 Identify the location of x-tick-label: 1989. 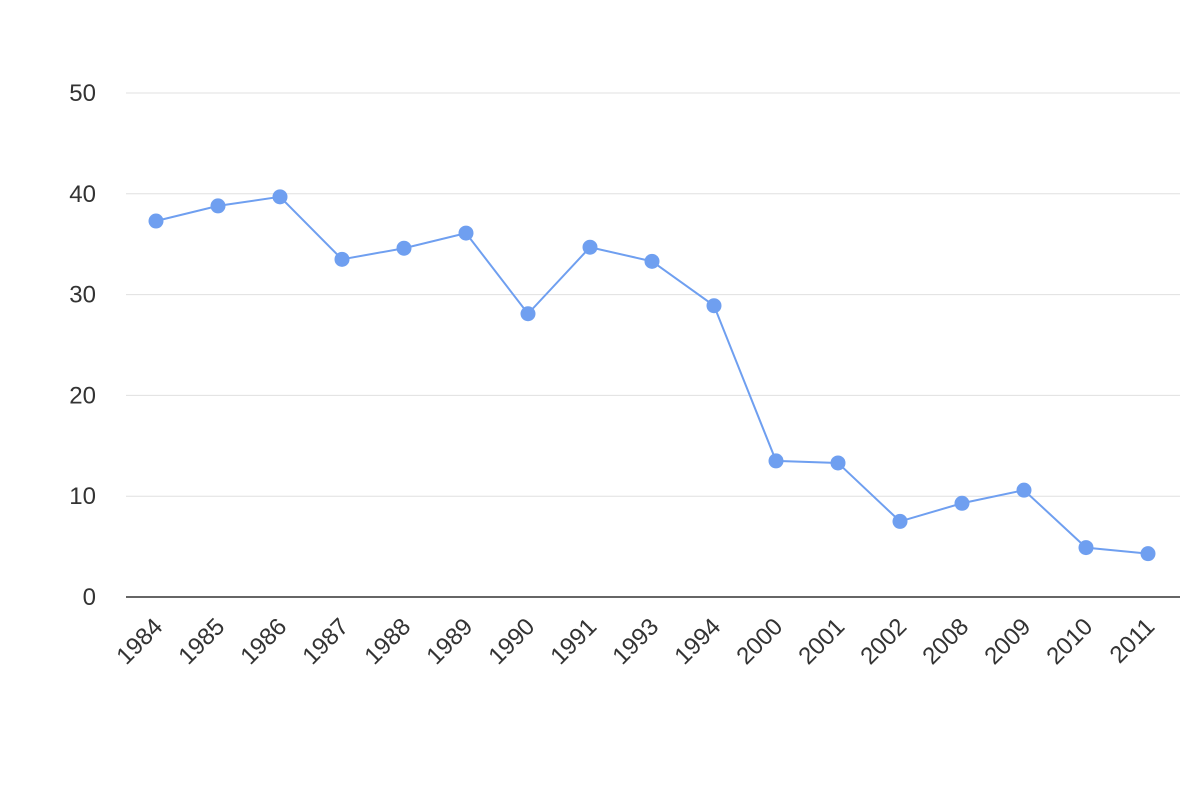
(449, 641).